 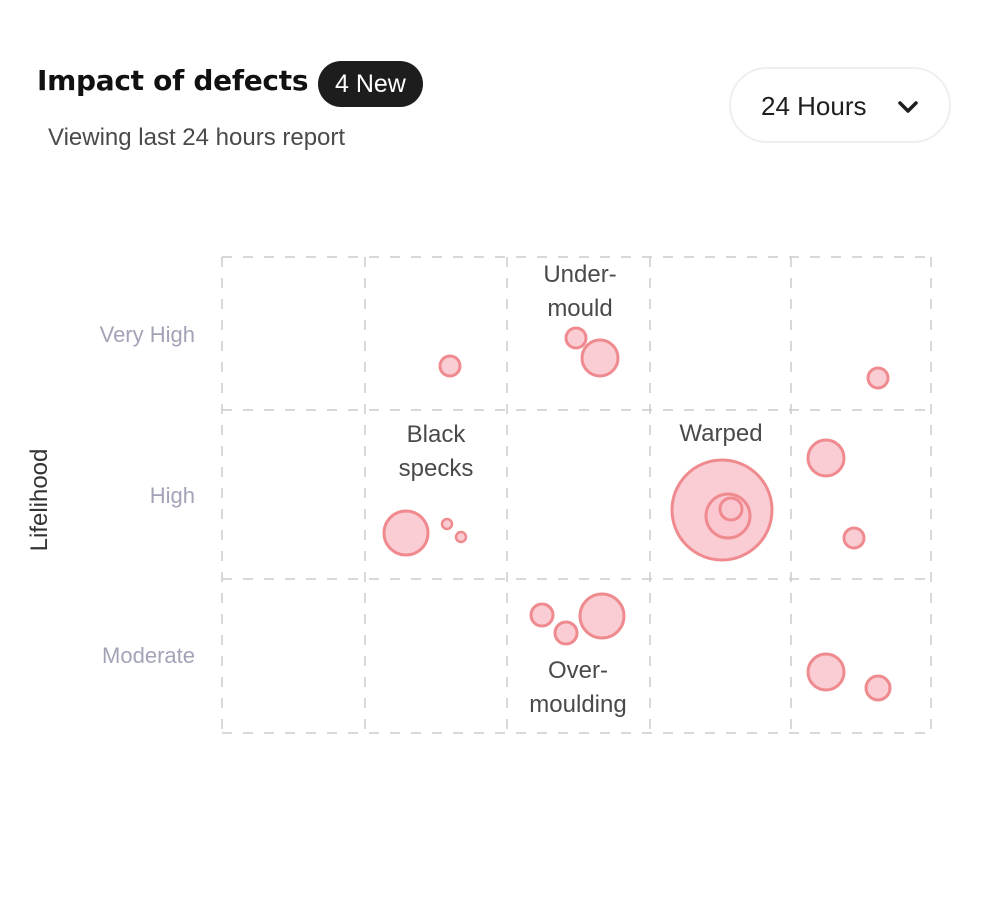 What do you see at coordinates (908, 107) in the screenshot?
I see `chevron-down-icon` at bounding box center [908, 107].